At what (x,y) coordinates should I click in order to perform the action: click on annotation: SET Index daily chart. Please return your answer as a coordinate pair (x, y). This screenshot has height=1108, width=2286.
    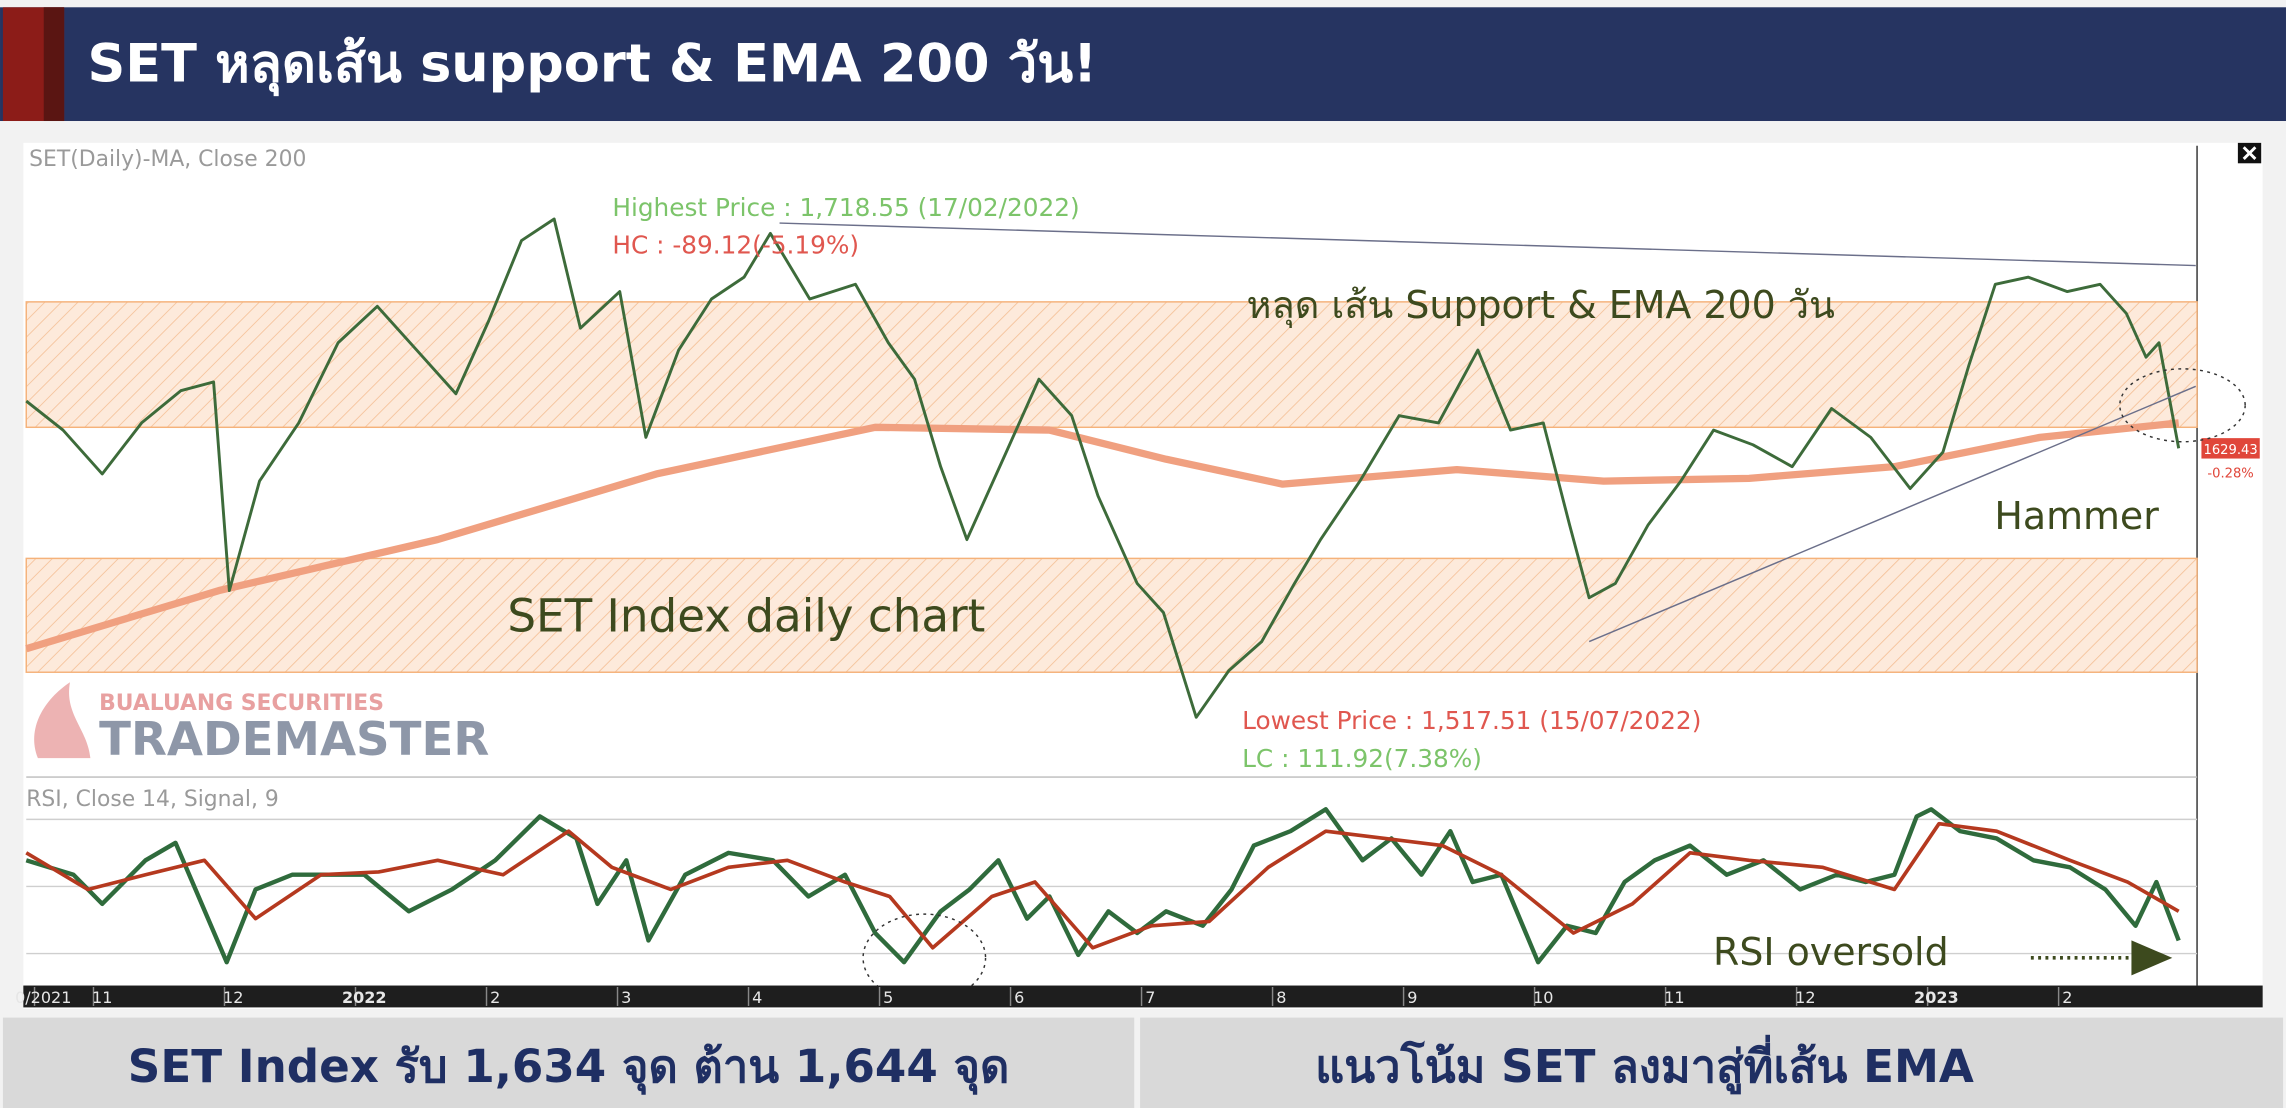
    Looking at the image, I should click on (746, 615).